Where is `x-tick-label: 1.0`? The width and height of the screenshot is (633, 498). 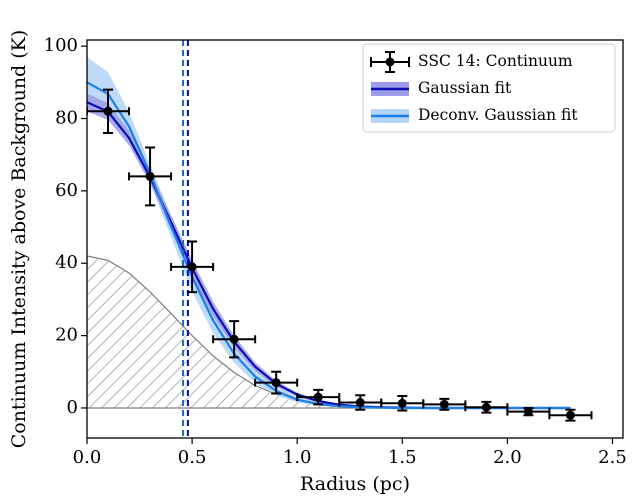 x-tick-label: 1.0 is located at coordinates (297, 457).